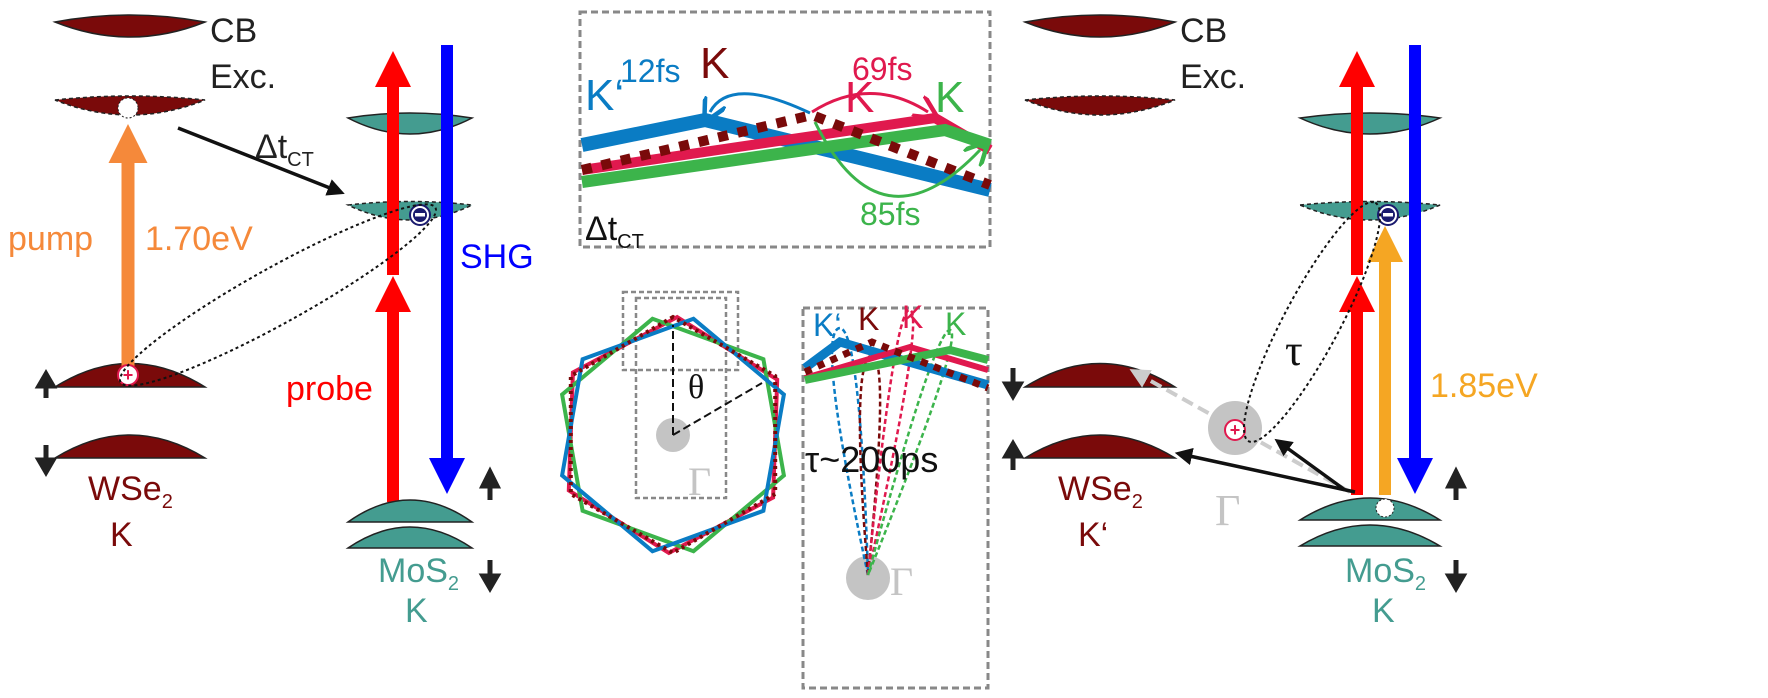 The height and width of the screenshot is (698, 1768). Describe the element at coordinates (882, 69) in the screenshot. I see `time-69fs: 69fs` at that location.